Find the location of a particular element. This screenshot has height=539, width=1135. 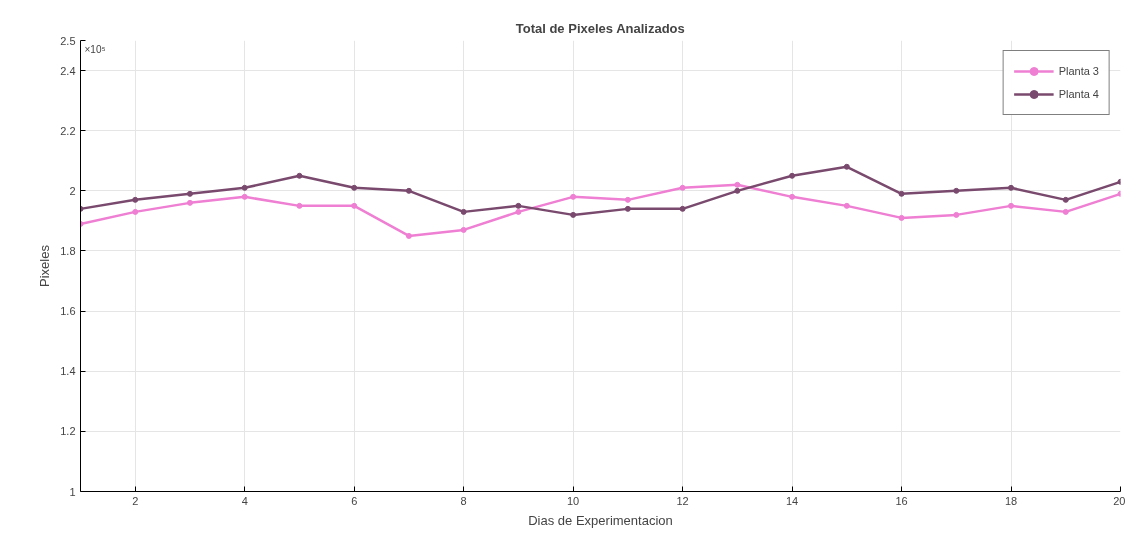

x-tick-label: 2 is located at coordinates (135, 500).